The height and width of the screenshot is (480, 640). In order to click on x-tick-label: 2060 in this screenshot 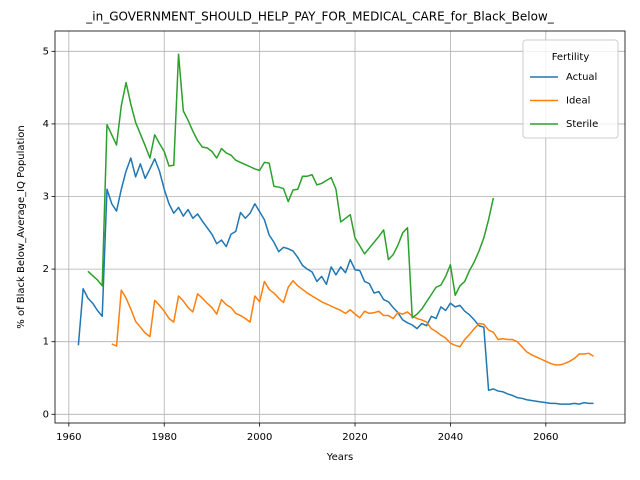, I will do `click(545, 437)`.